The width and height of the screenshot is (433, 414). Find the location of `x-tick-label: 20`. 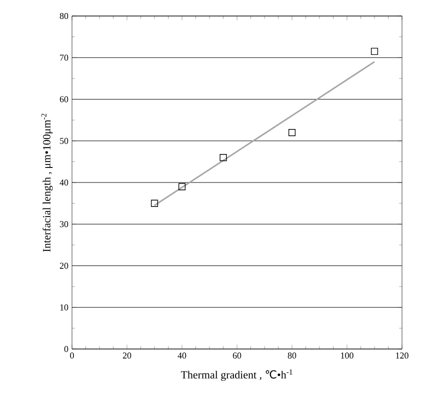

x-tick-label: 20 is located at coordinates (127, 355).